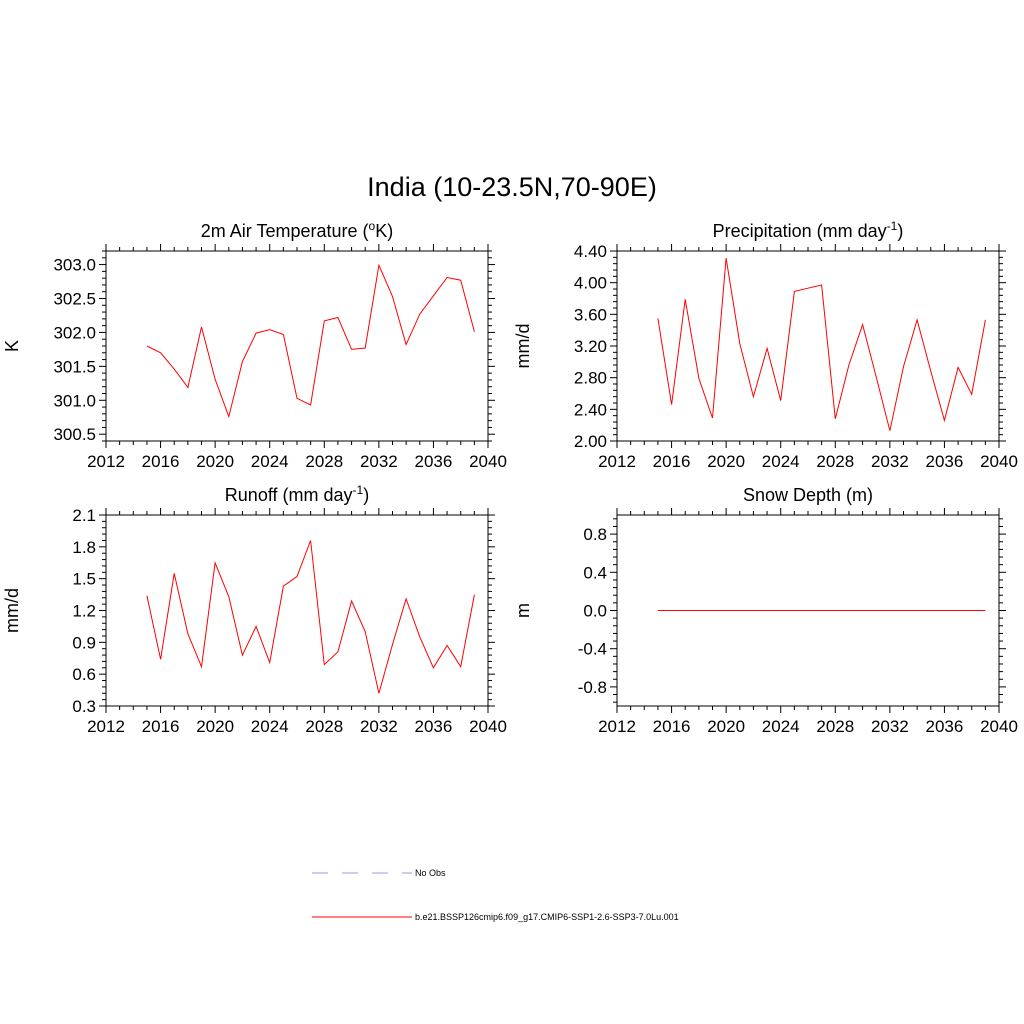 This screenshot has width=1024, height=1024. I want to click on y-tick-label: 2.1, so click(84, 515).